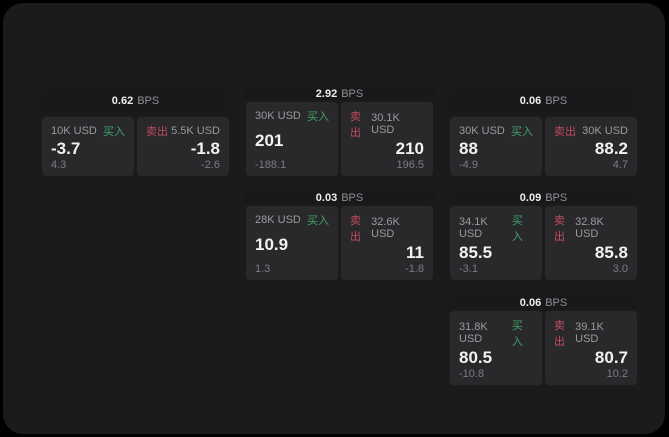  I want to click on buy-panel: 34.1K USD 买入 85.5 -3.1, so click(496, 243).